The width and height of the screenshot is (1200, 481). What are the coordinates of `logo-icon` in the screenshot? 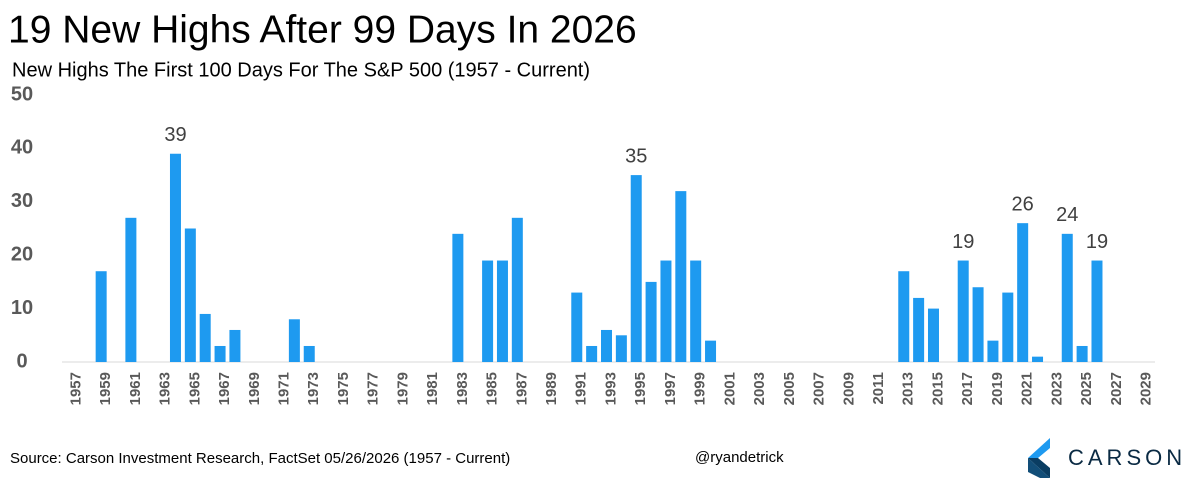 It's located at (1039, 458).